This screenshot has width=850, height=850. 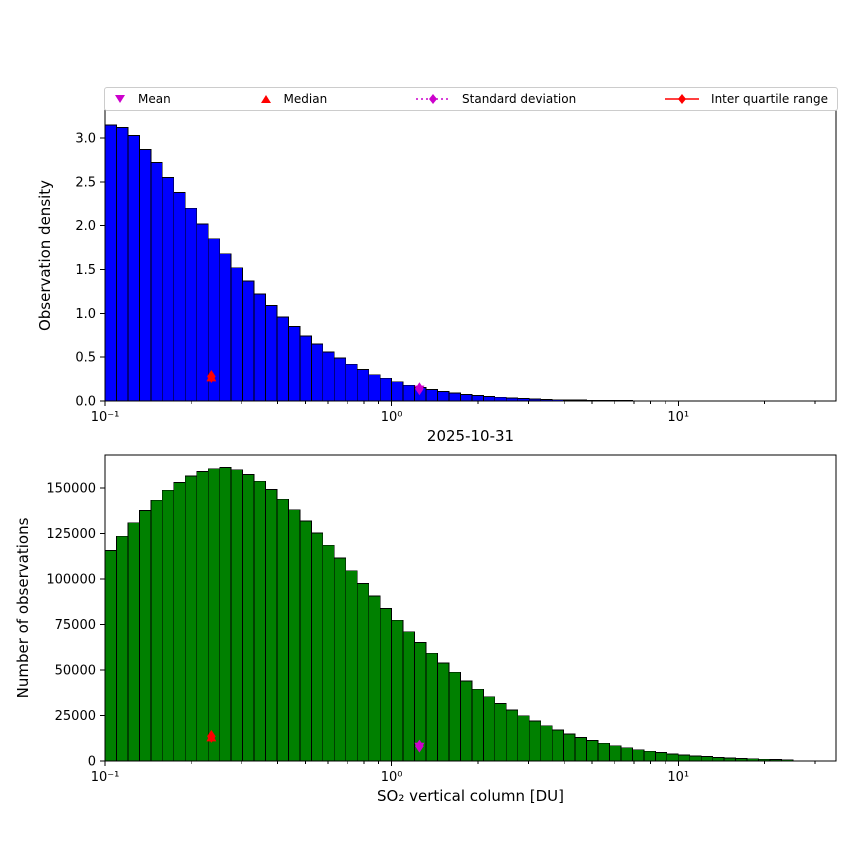 What do you see at coordinates (85, 358) in the screenshot?
I see `y-tick-label: 0.5` at bounding box center [85, 358].